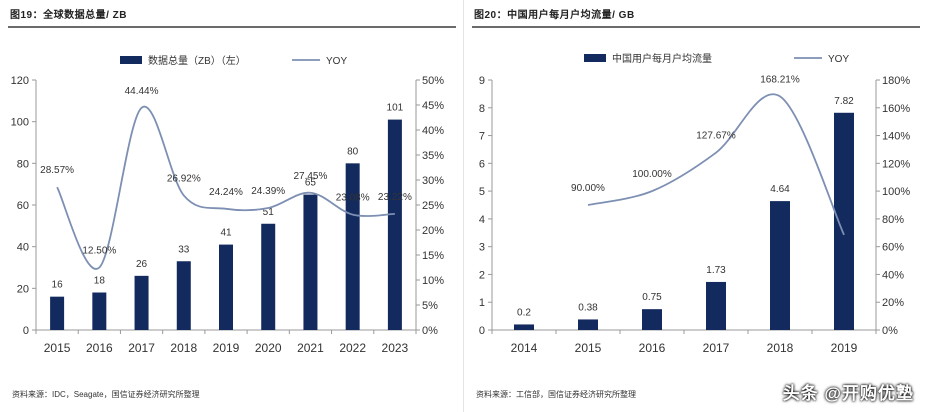 This screenshot has height=412, width=928. What do you see at coordinates (652, 174) in the screenshot?
I see `yoy-value-label: 100.00%` at bounding box center [652, 174].